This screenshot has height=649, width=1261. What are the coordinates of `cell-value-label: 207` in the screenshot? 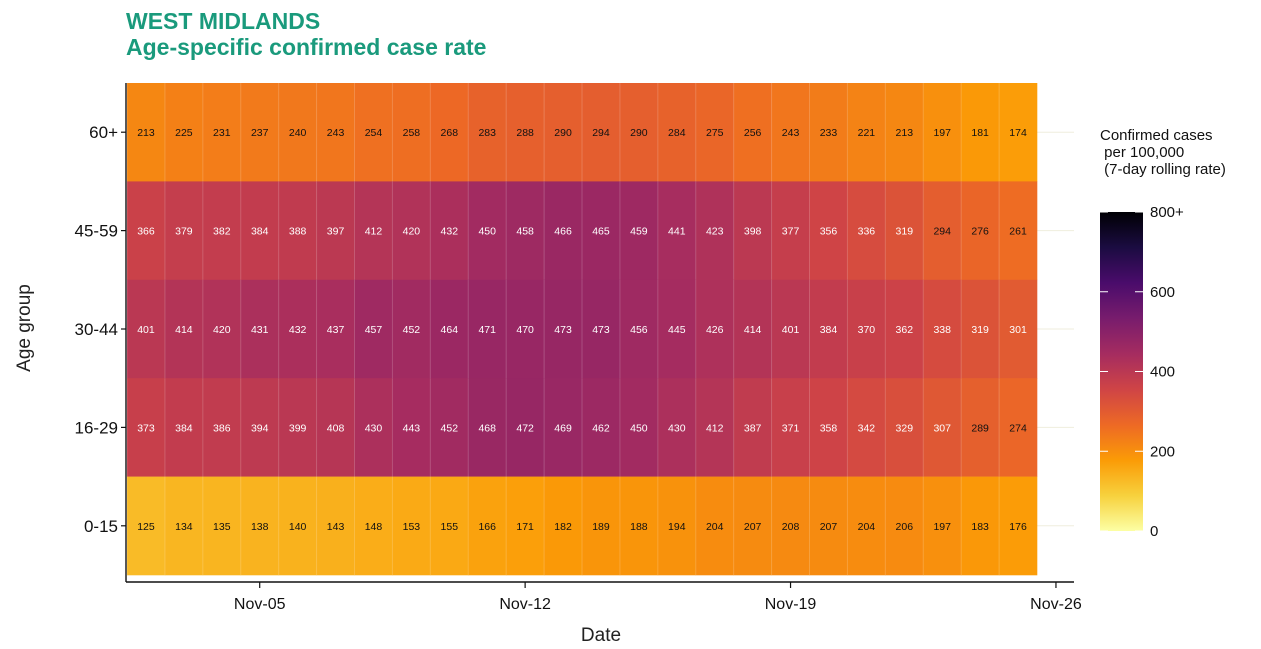 It's located at (753, 527).